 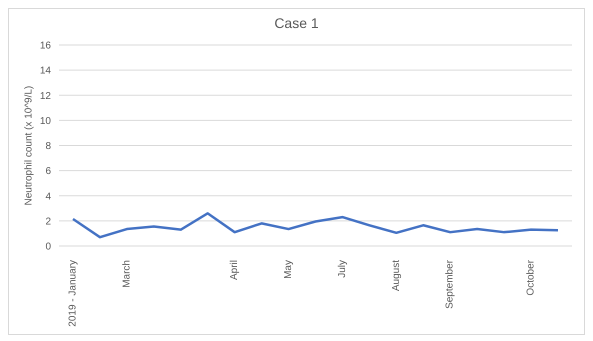 What do you see at coordinates (48, 222) in the screenshot?
I see `y-tick-label: 2` at bounding box center [48, 222].